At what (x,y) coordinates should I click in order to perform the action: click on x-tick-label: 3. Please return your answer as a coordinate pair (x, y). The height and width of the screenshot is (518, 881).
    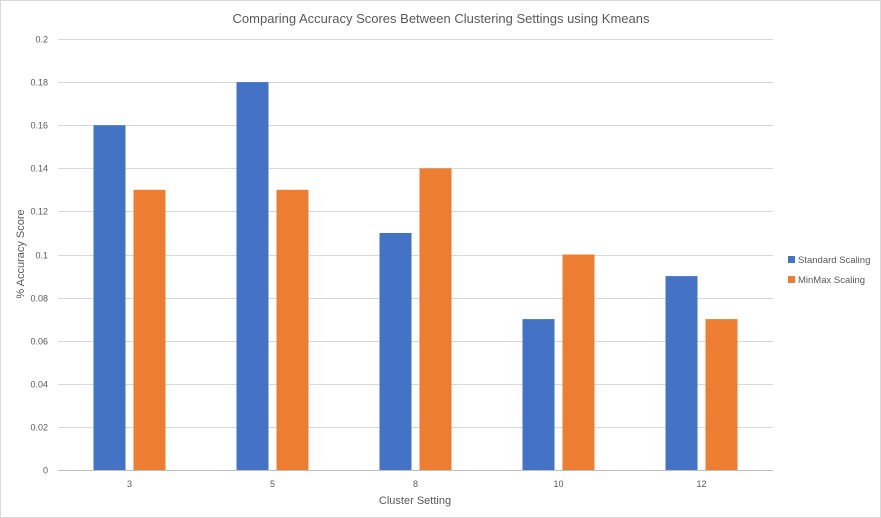
    Looking at the image, I should click on (129, 484).